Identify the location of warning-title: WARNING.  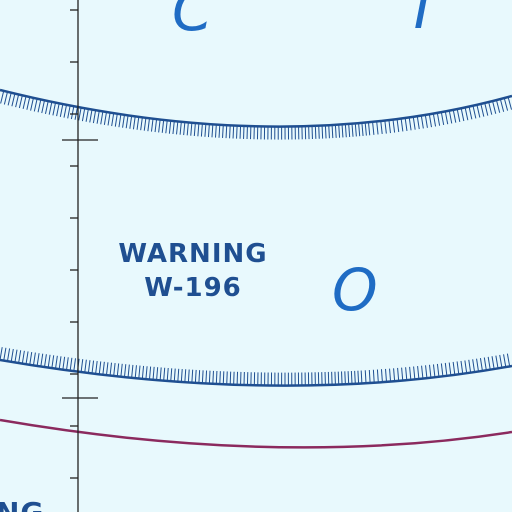
(192, 254).